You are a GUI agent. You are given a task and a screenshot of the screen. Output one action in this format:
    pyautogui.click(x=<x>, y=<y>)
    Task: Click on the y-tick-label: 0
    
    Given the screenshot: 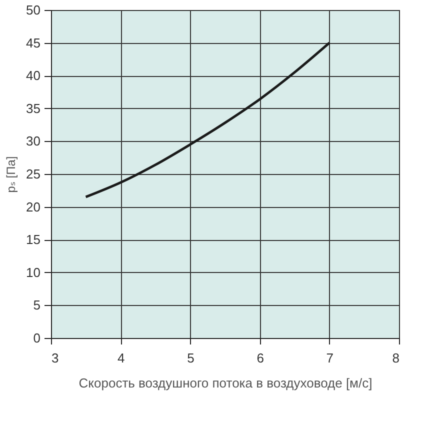 What is the action you would take?
    pyautogui.click(x=36, y=338)
    